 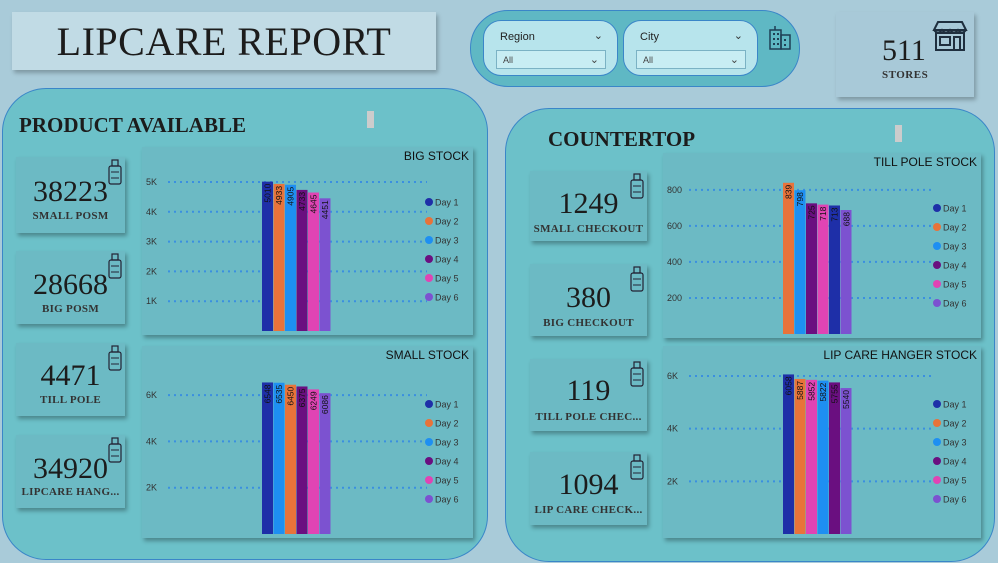 I want to click on report-title: LIPCARE REPORT, so click(x=224, y=41).